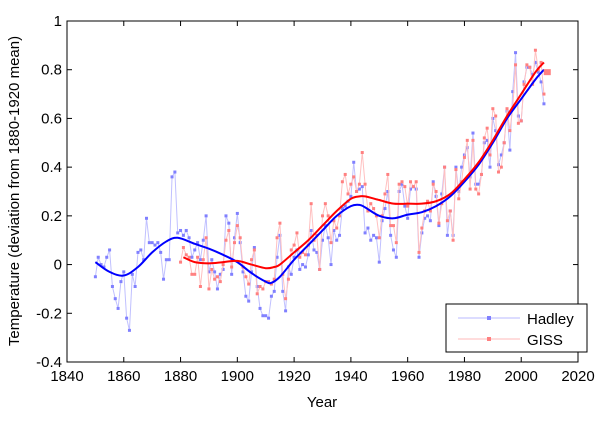 Image resolution: width=600 pixels, height=423 pixels. Describe the element at coordinates (123, 376) in the screenshot. I see `x-tick-label: 1860` at that location.